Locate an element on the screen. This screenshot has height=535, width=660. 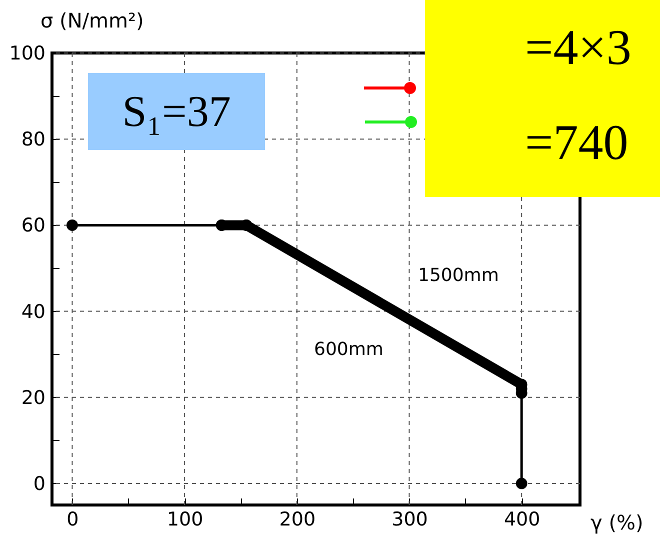
y-tick-label: 0 is located at coordinates (39, 483).